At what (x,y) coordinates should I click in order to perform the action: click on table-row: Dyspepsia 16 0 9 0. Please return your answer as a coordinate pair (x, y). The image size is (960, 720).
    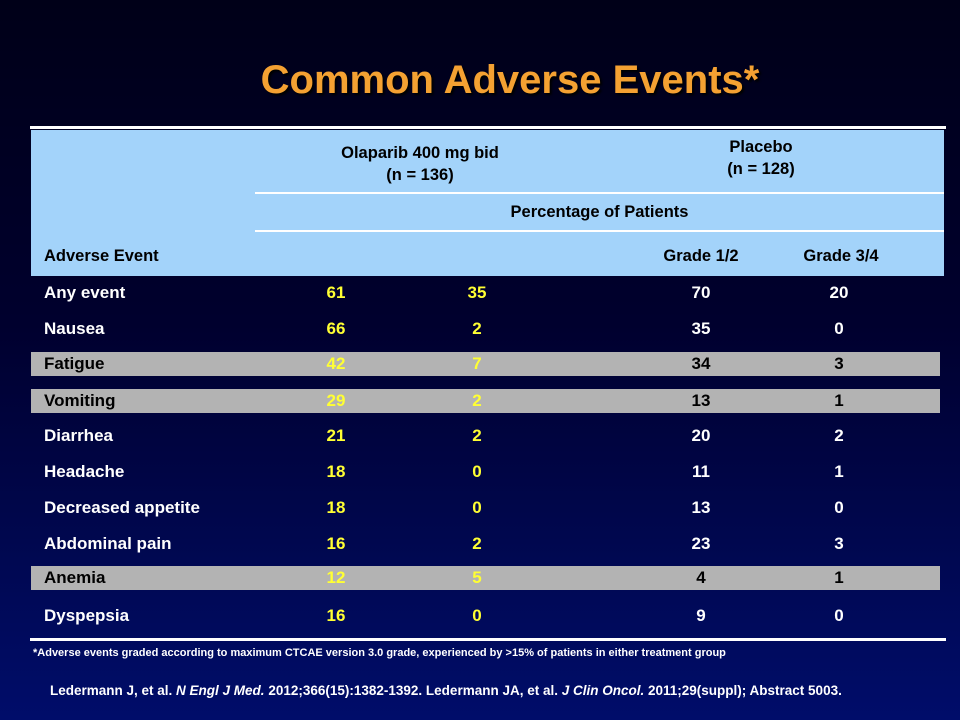
    Looking at the image, I should click on (485, 616).